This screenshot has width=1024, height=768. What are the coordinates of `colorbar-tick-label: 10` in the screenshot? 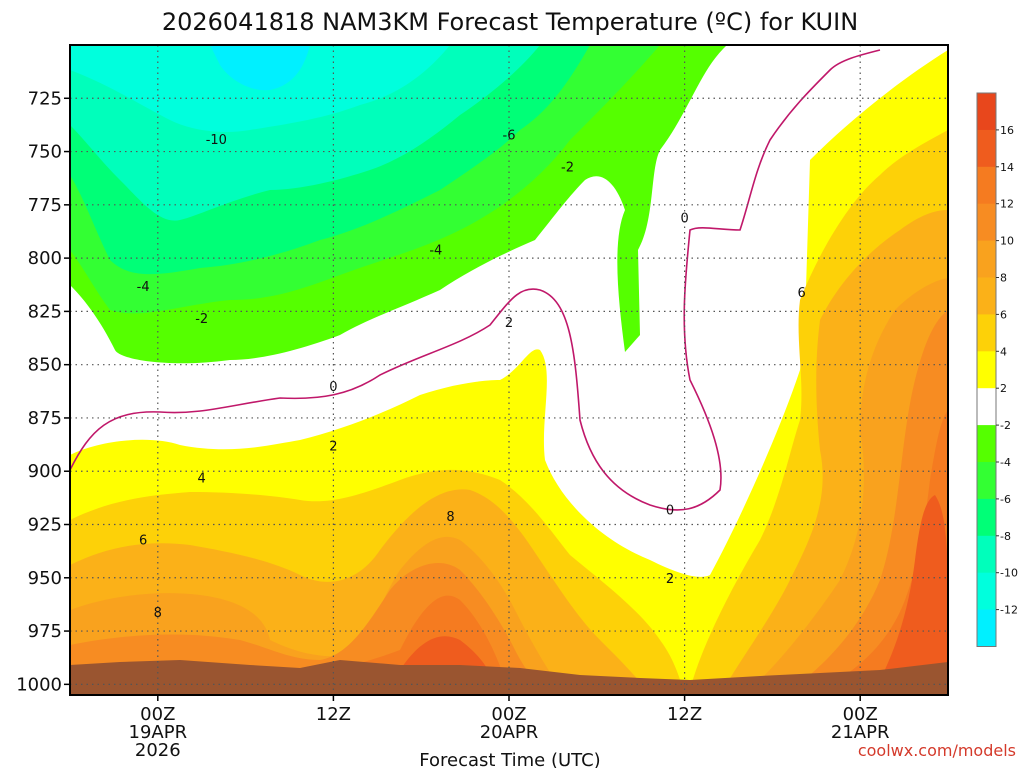 It's located at (1007, 241).